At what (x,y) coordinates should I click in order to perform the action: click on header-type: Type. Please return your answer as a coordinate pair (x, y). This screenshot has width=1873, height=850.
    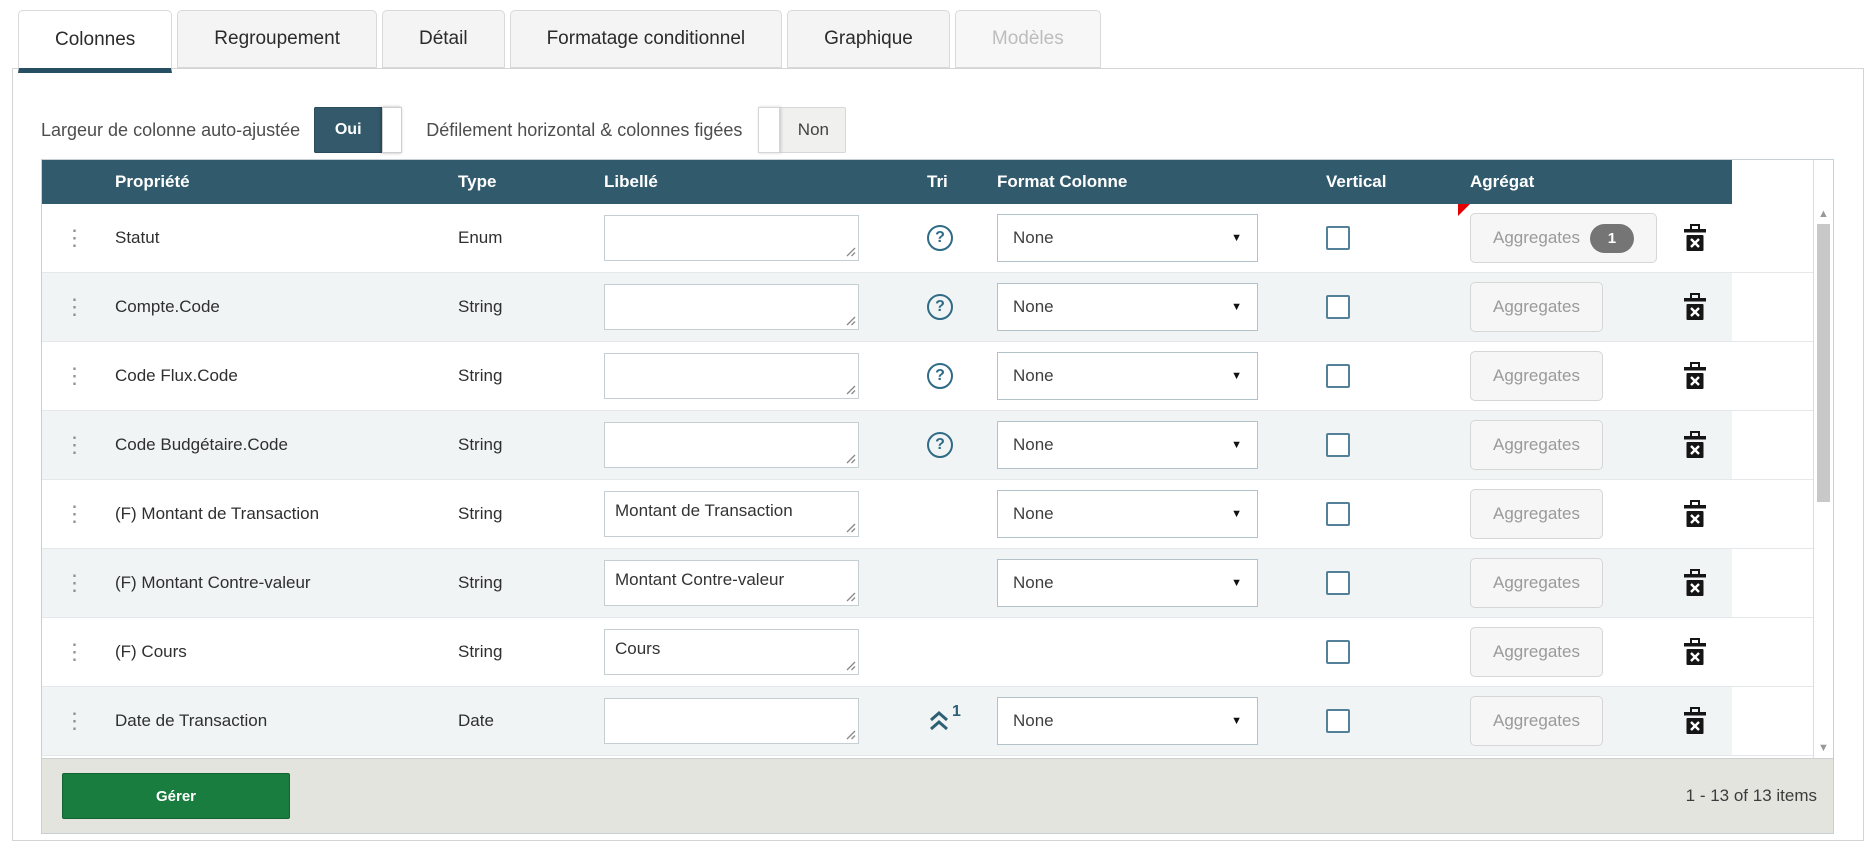
    Looking at the image, I should click on (477, 181).